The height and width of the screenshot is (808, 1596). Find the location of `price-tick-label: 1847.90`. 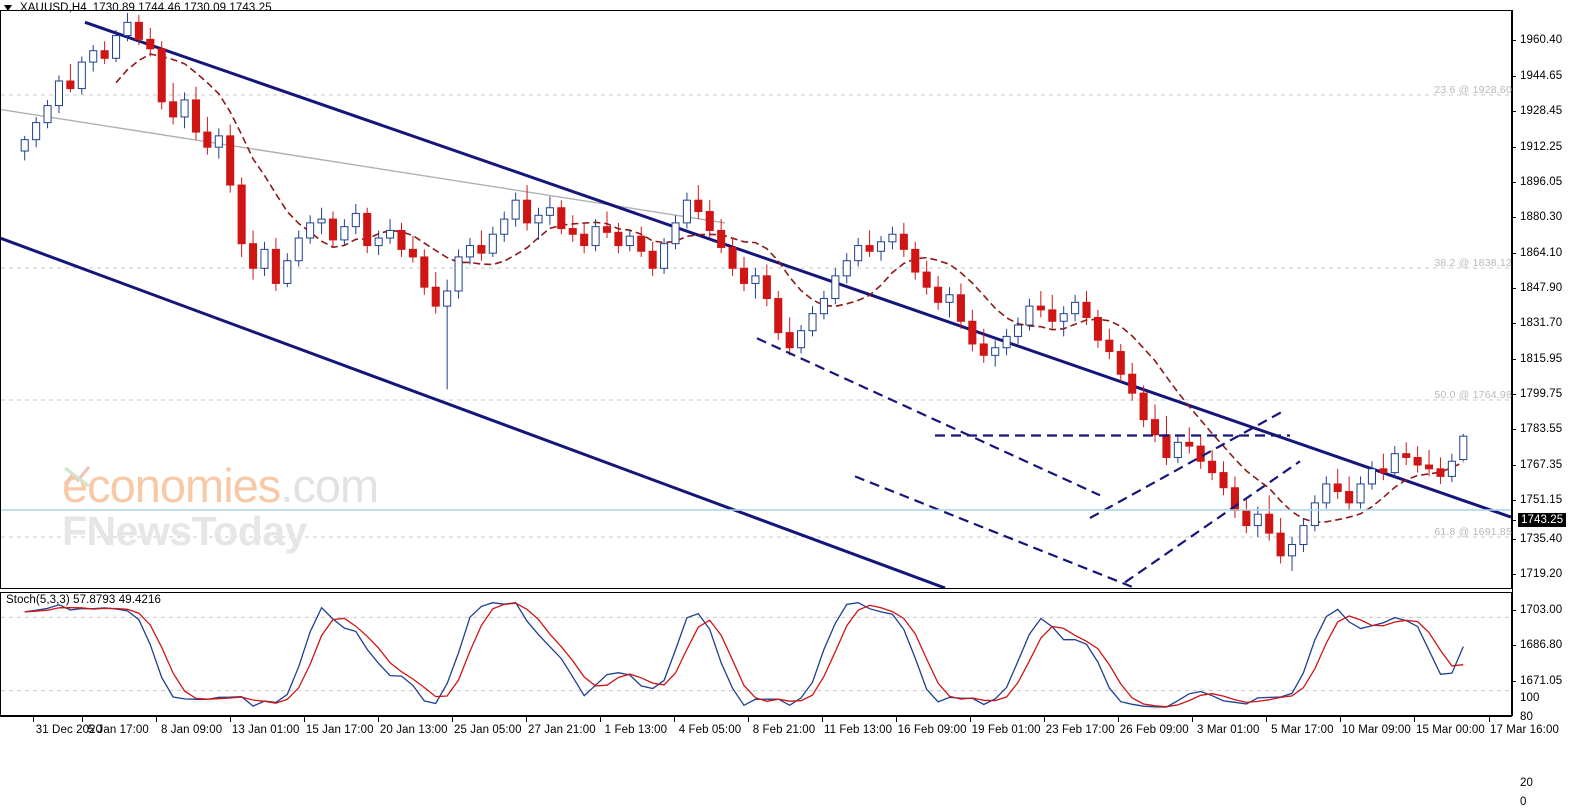

price-tick-label: 1847.90 is located at coordinates (1541, 288).